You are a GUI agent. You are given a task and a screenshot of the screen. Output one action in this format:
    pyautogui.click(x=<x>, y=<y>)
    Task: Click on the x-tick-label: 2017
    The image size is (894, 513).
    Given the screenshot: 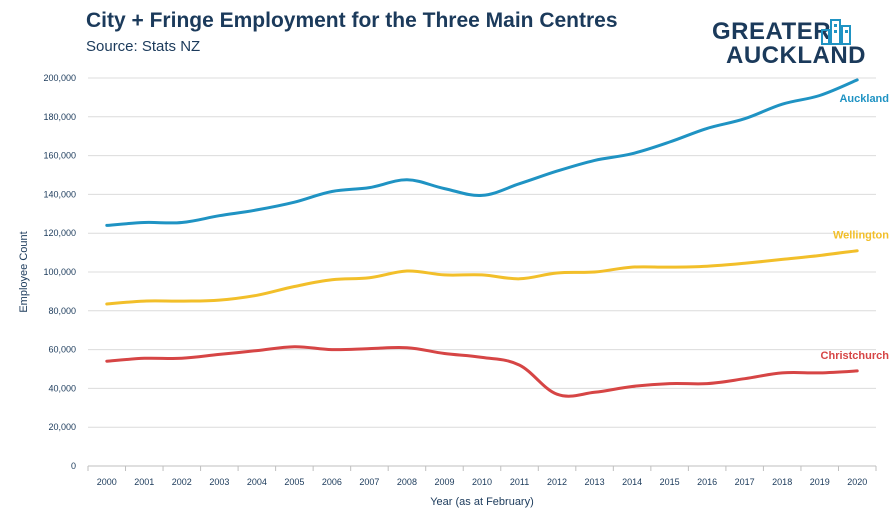 What is the action you would take?
    pyautogui.click(x=745, y=482)
    